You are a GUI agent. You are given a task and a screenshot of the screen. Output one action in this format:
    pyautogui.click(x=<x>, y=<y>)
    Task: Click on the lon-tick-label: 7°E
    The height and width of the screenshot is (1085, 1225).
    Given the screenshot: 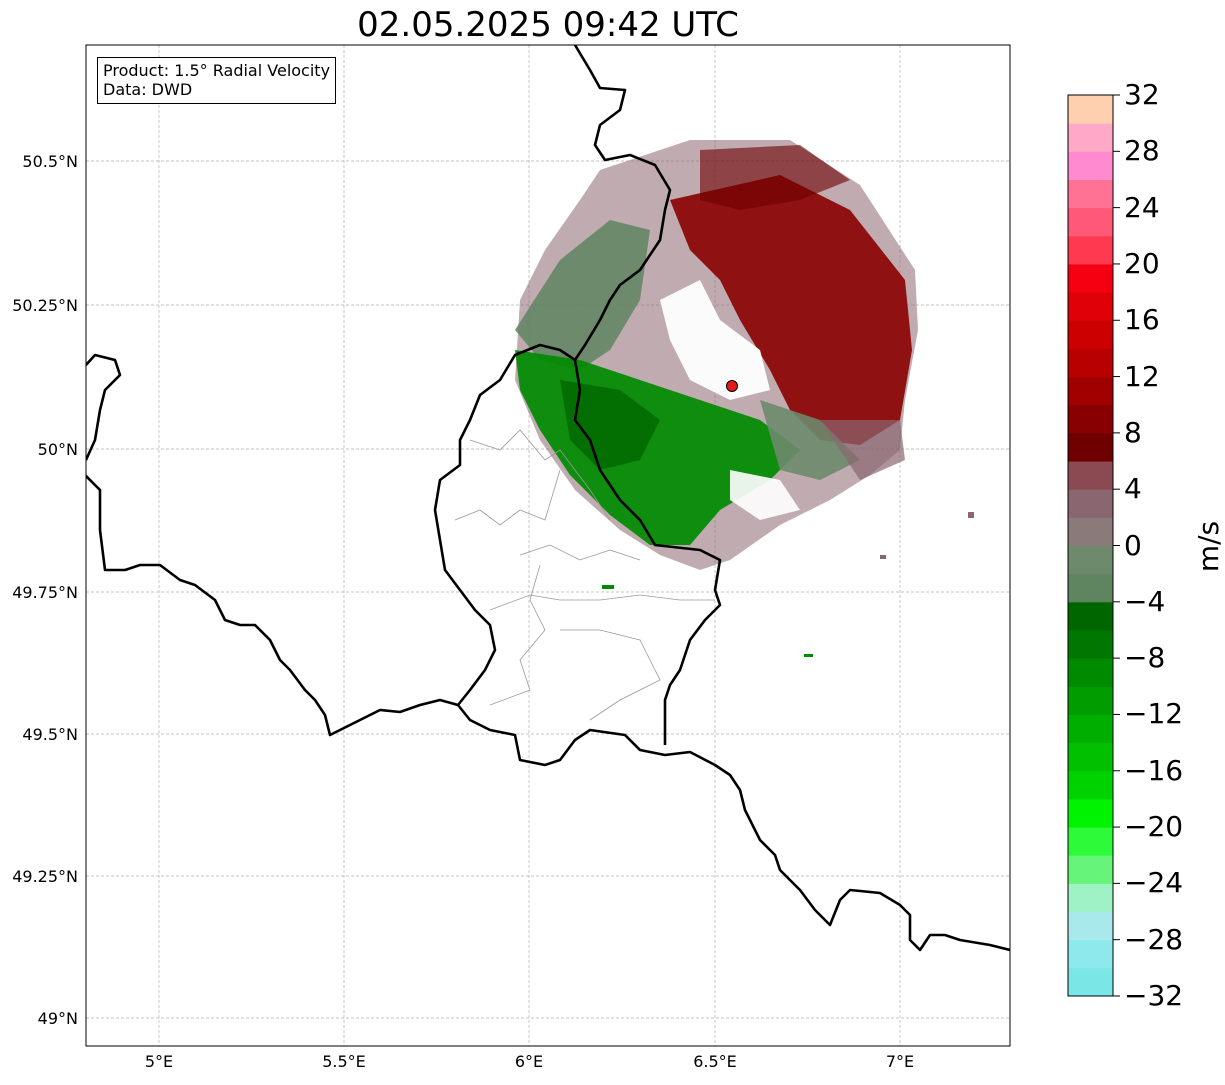 What is the action you would take?
    pyautogui.click(x=900, y=1061)
    